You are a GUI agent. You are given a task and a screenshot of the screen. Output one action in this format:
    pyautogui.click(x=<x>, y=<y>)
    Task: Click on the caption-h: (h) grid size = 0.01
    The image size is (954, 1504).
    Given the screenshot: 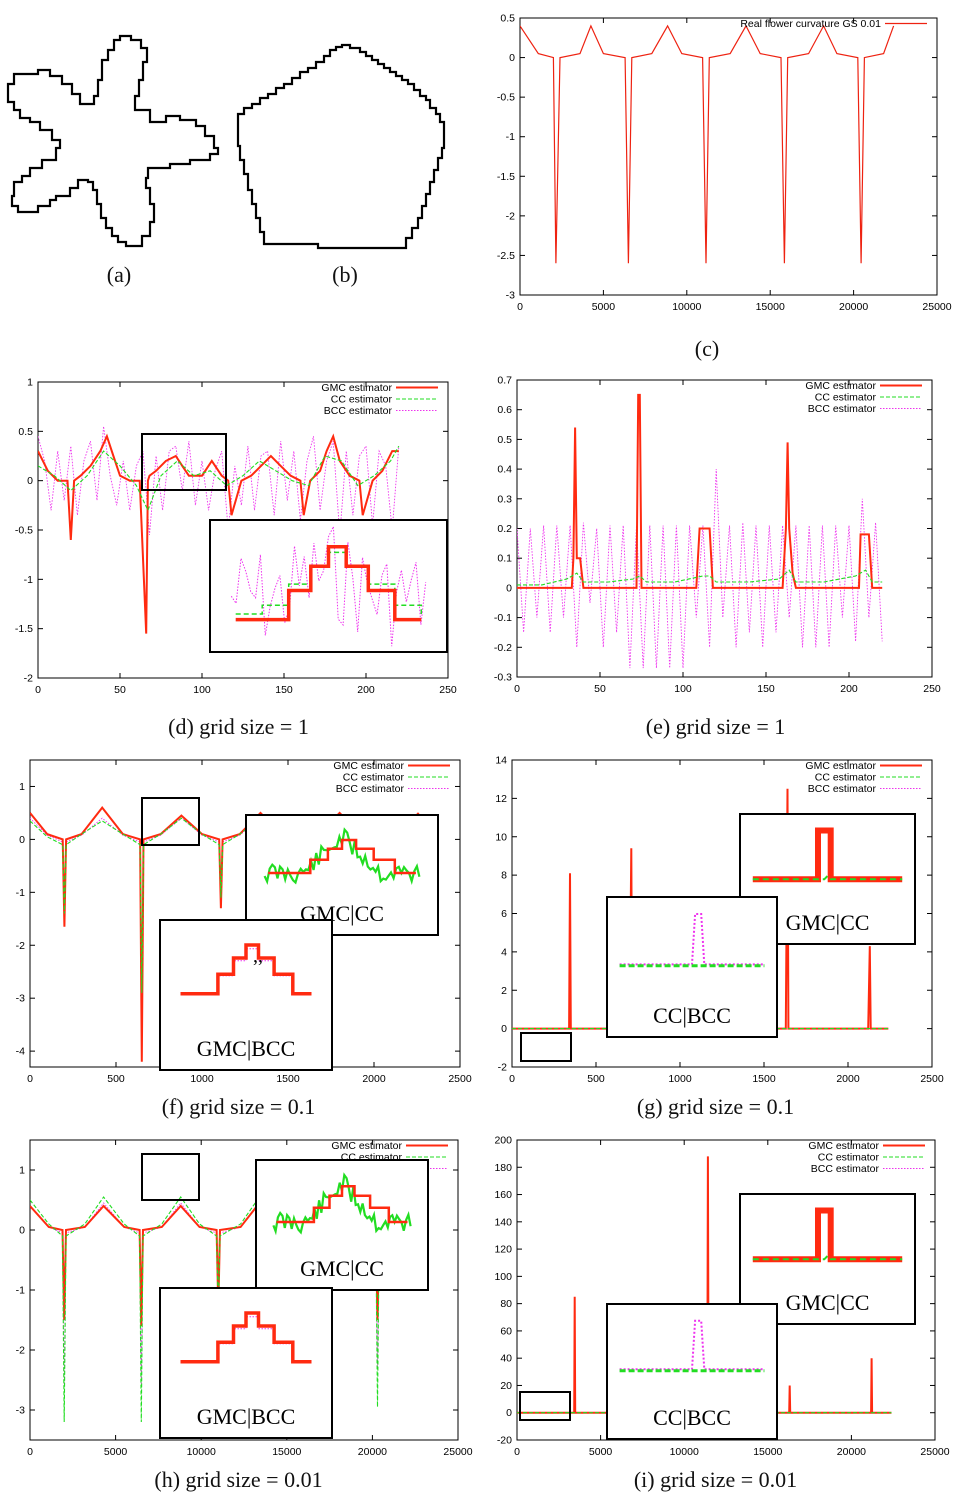 What is the action you would take?
    pyautogui.click(x=238, y=1479)
    